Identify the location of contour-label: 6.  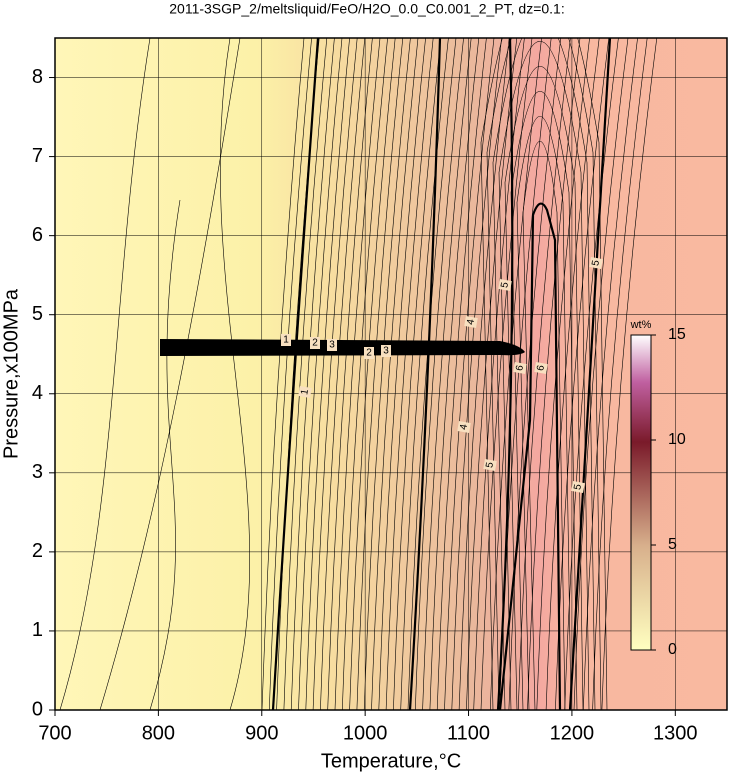
(520, 368).